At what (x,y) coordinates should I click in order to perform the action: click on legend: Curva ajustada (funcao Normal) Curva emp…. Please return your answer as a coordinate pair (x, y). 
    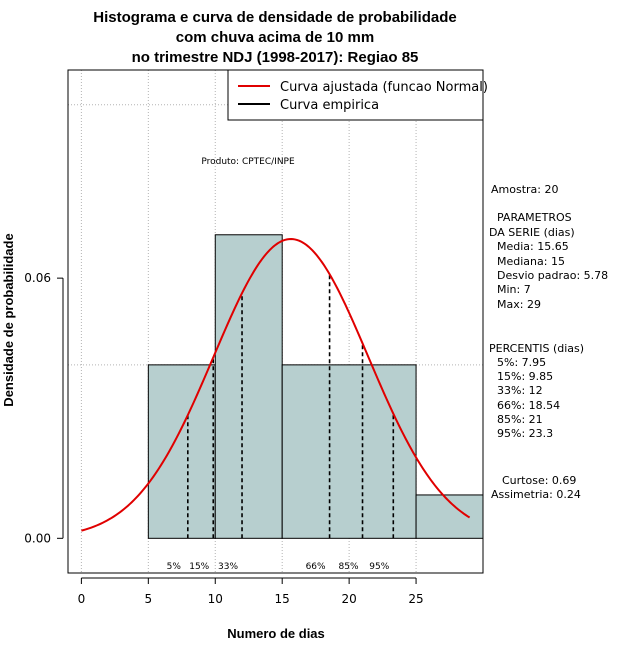
    Looking at the image, I should click on (357, 95).